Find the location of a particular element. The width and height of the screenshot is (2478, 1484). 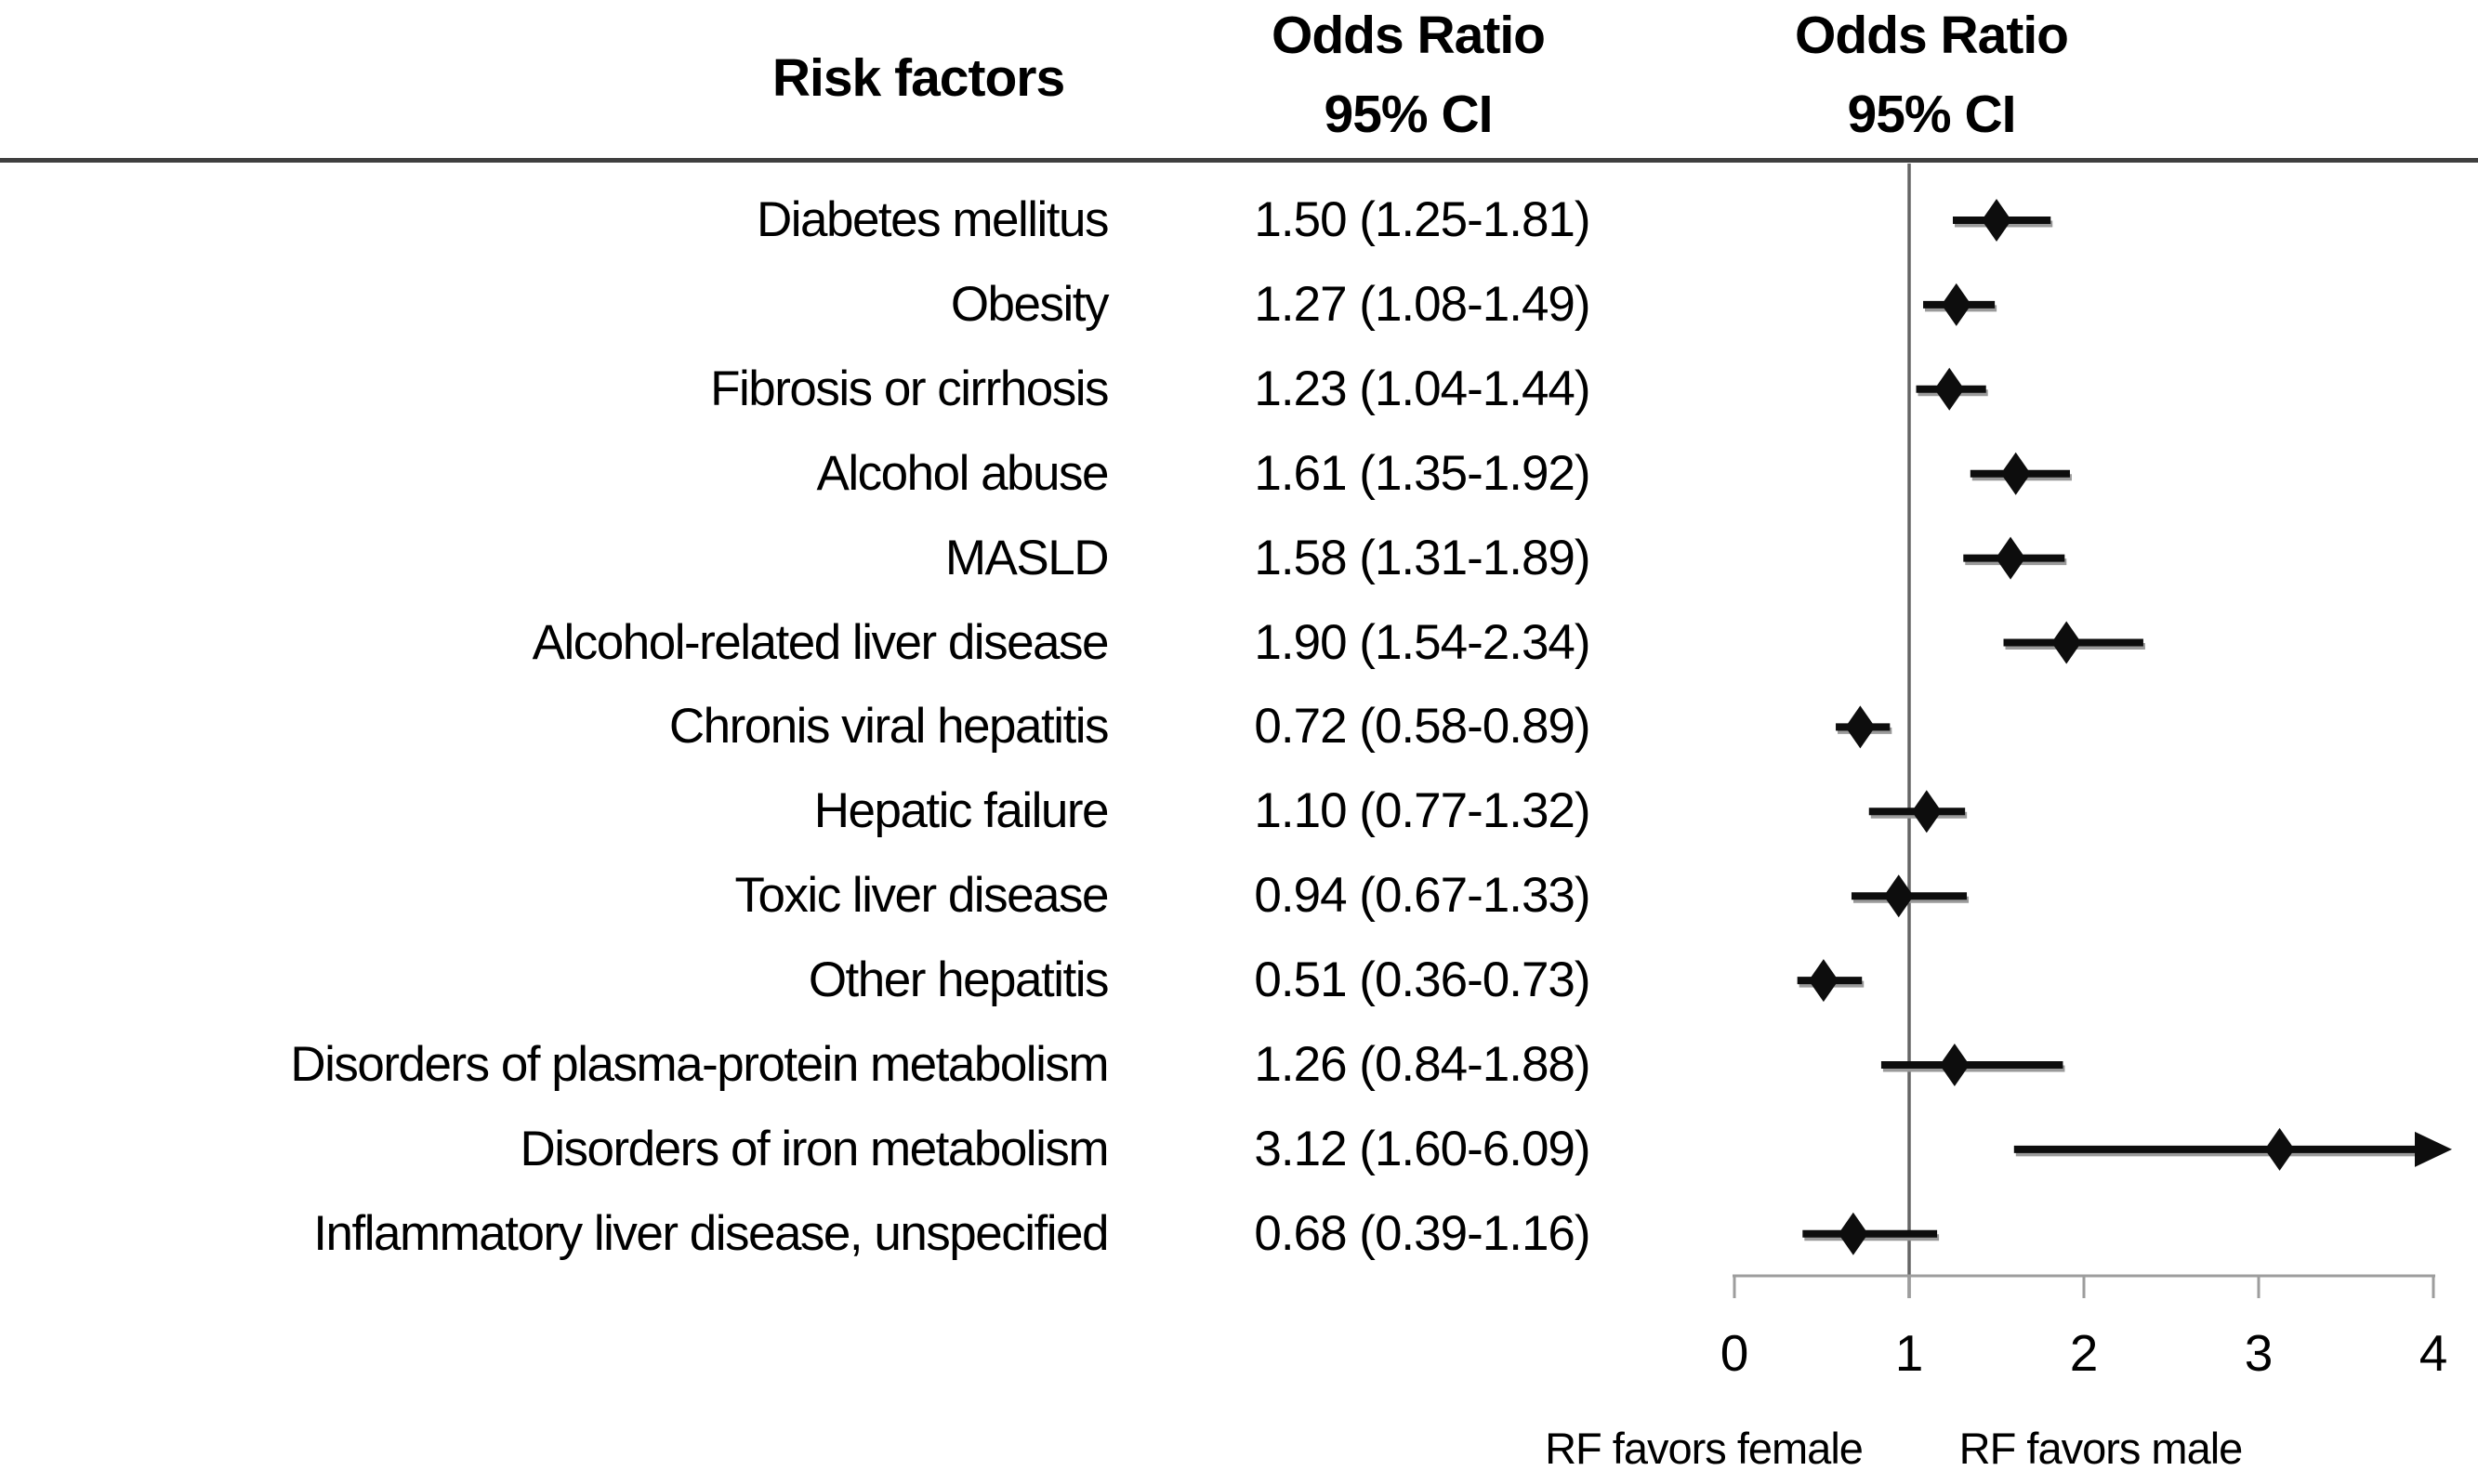

risk-factor-label: Disorders of plasma-protein metabolism is located at coordinates (699, 1064).